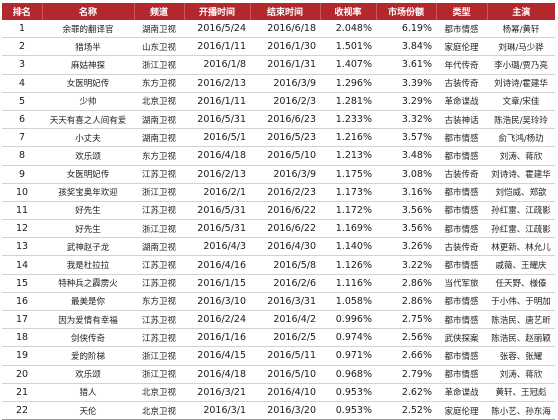 Image resolution: width=558 pixels, height=420 pixels. I want to click on cell-rating: 1.173%, so click(348, 192).